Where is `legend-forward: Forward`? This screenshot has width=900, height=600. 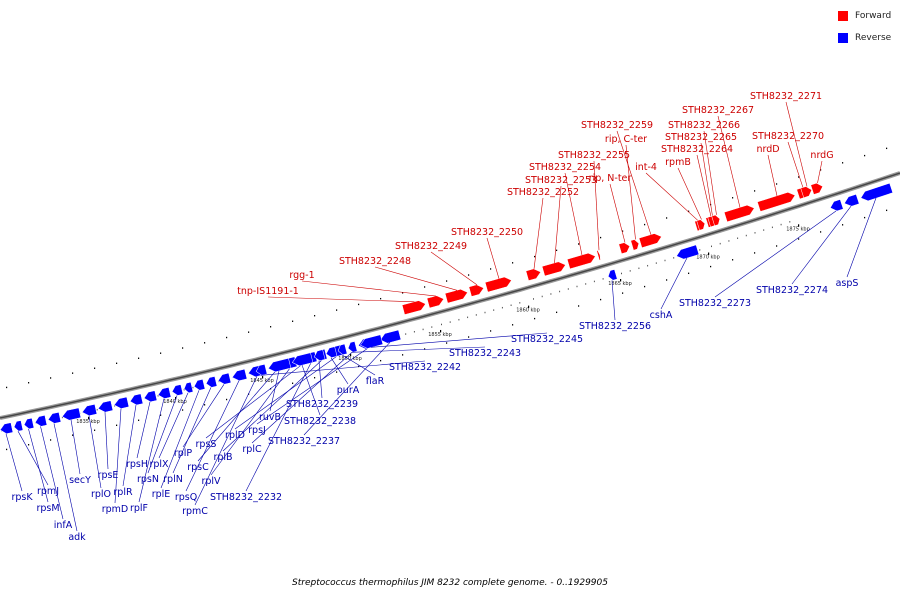
legend-forward: Forward is located at coordinates (868, 16).